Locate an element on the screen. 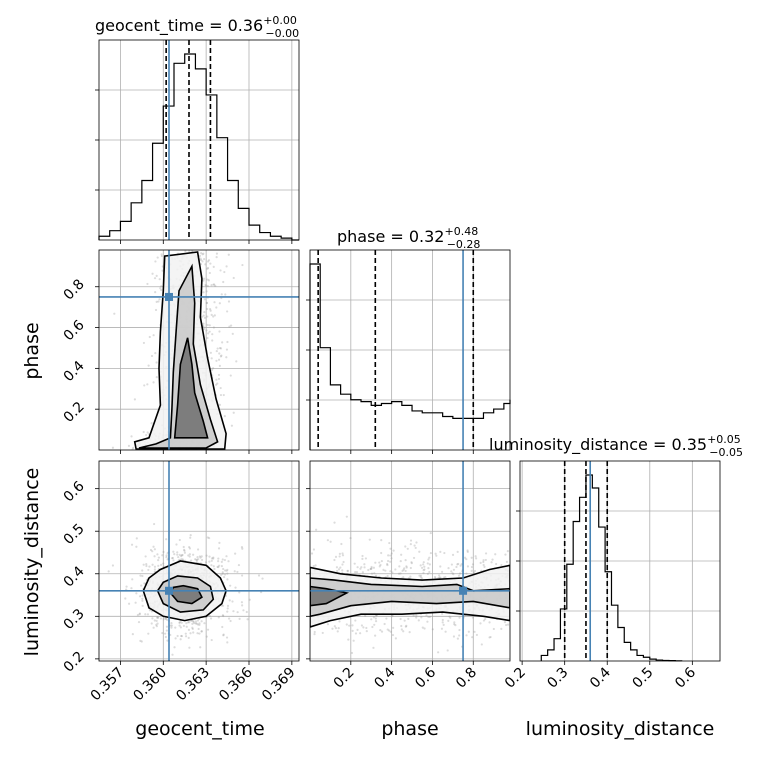  panel-phase_vs_geocent_time is located at coordinates (199, 350).